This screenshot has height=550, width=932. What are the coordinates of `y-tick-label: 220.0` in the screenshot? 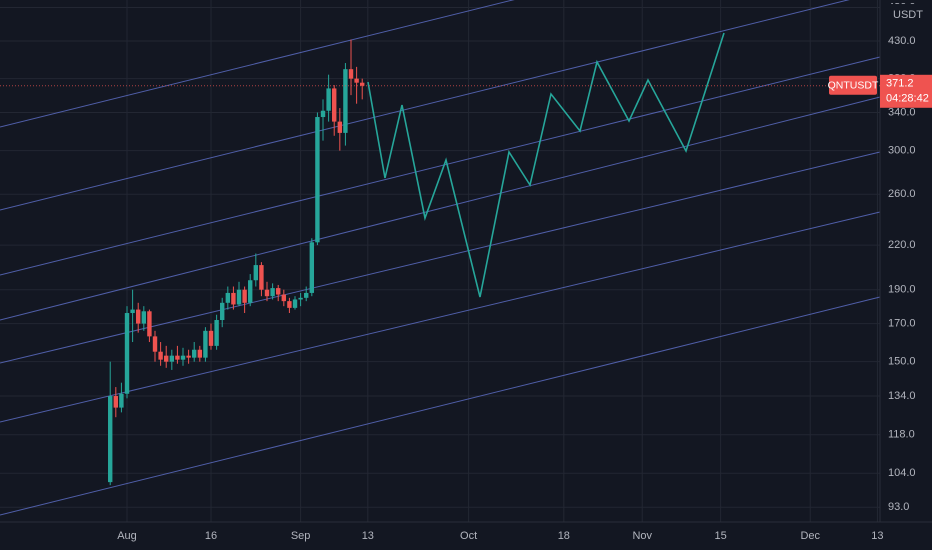 It's located at (902, 245).